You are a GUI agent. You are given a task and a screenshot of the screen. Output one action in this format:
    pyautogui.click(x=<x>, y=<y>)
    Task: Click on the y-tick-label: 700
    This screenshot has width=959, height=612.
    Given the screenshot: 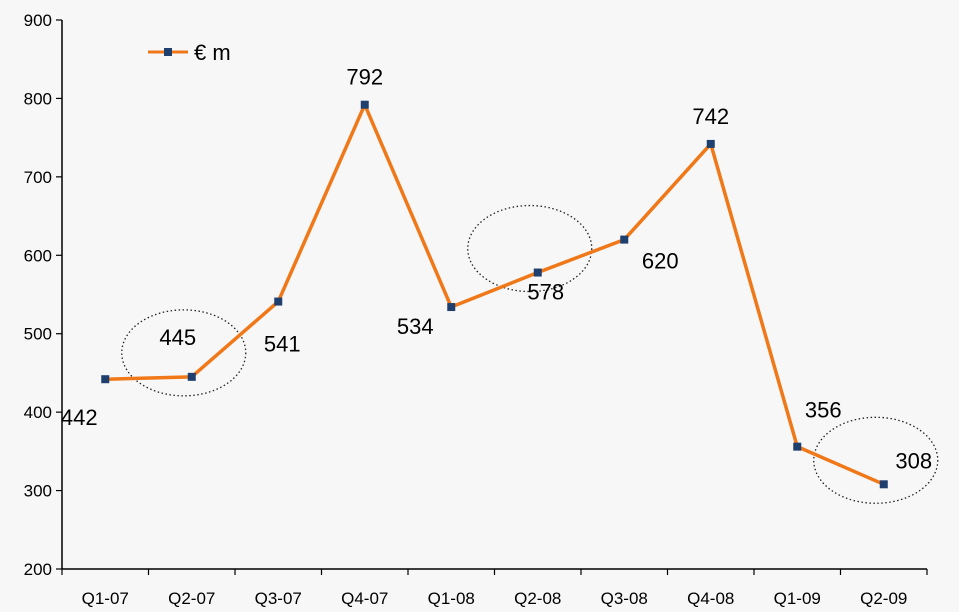 What is the action you would take?
    pyautogui.click(x=38, y=177)
    